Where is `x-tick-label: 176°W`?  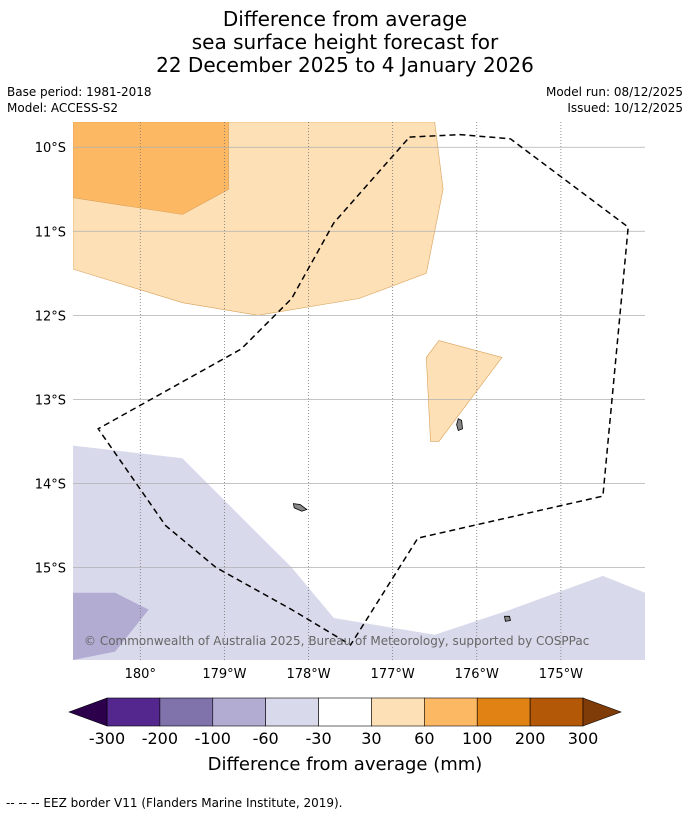
x-tick-label: 176°W is located at coordinates (477, 674).